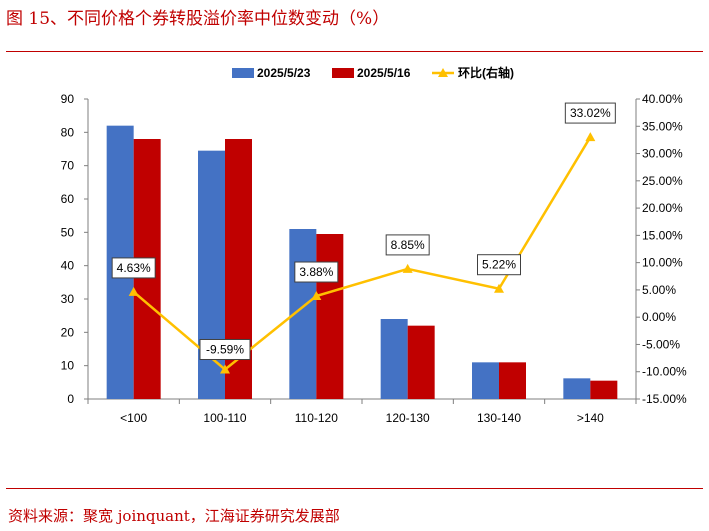 This screenshot has width=709, height=531. What do you see at coordinates (662, 154) in the screenshot?
I see `y-right-tick-label: 30.00%` at bounding box center [662, 154].